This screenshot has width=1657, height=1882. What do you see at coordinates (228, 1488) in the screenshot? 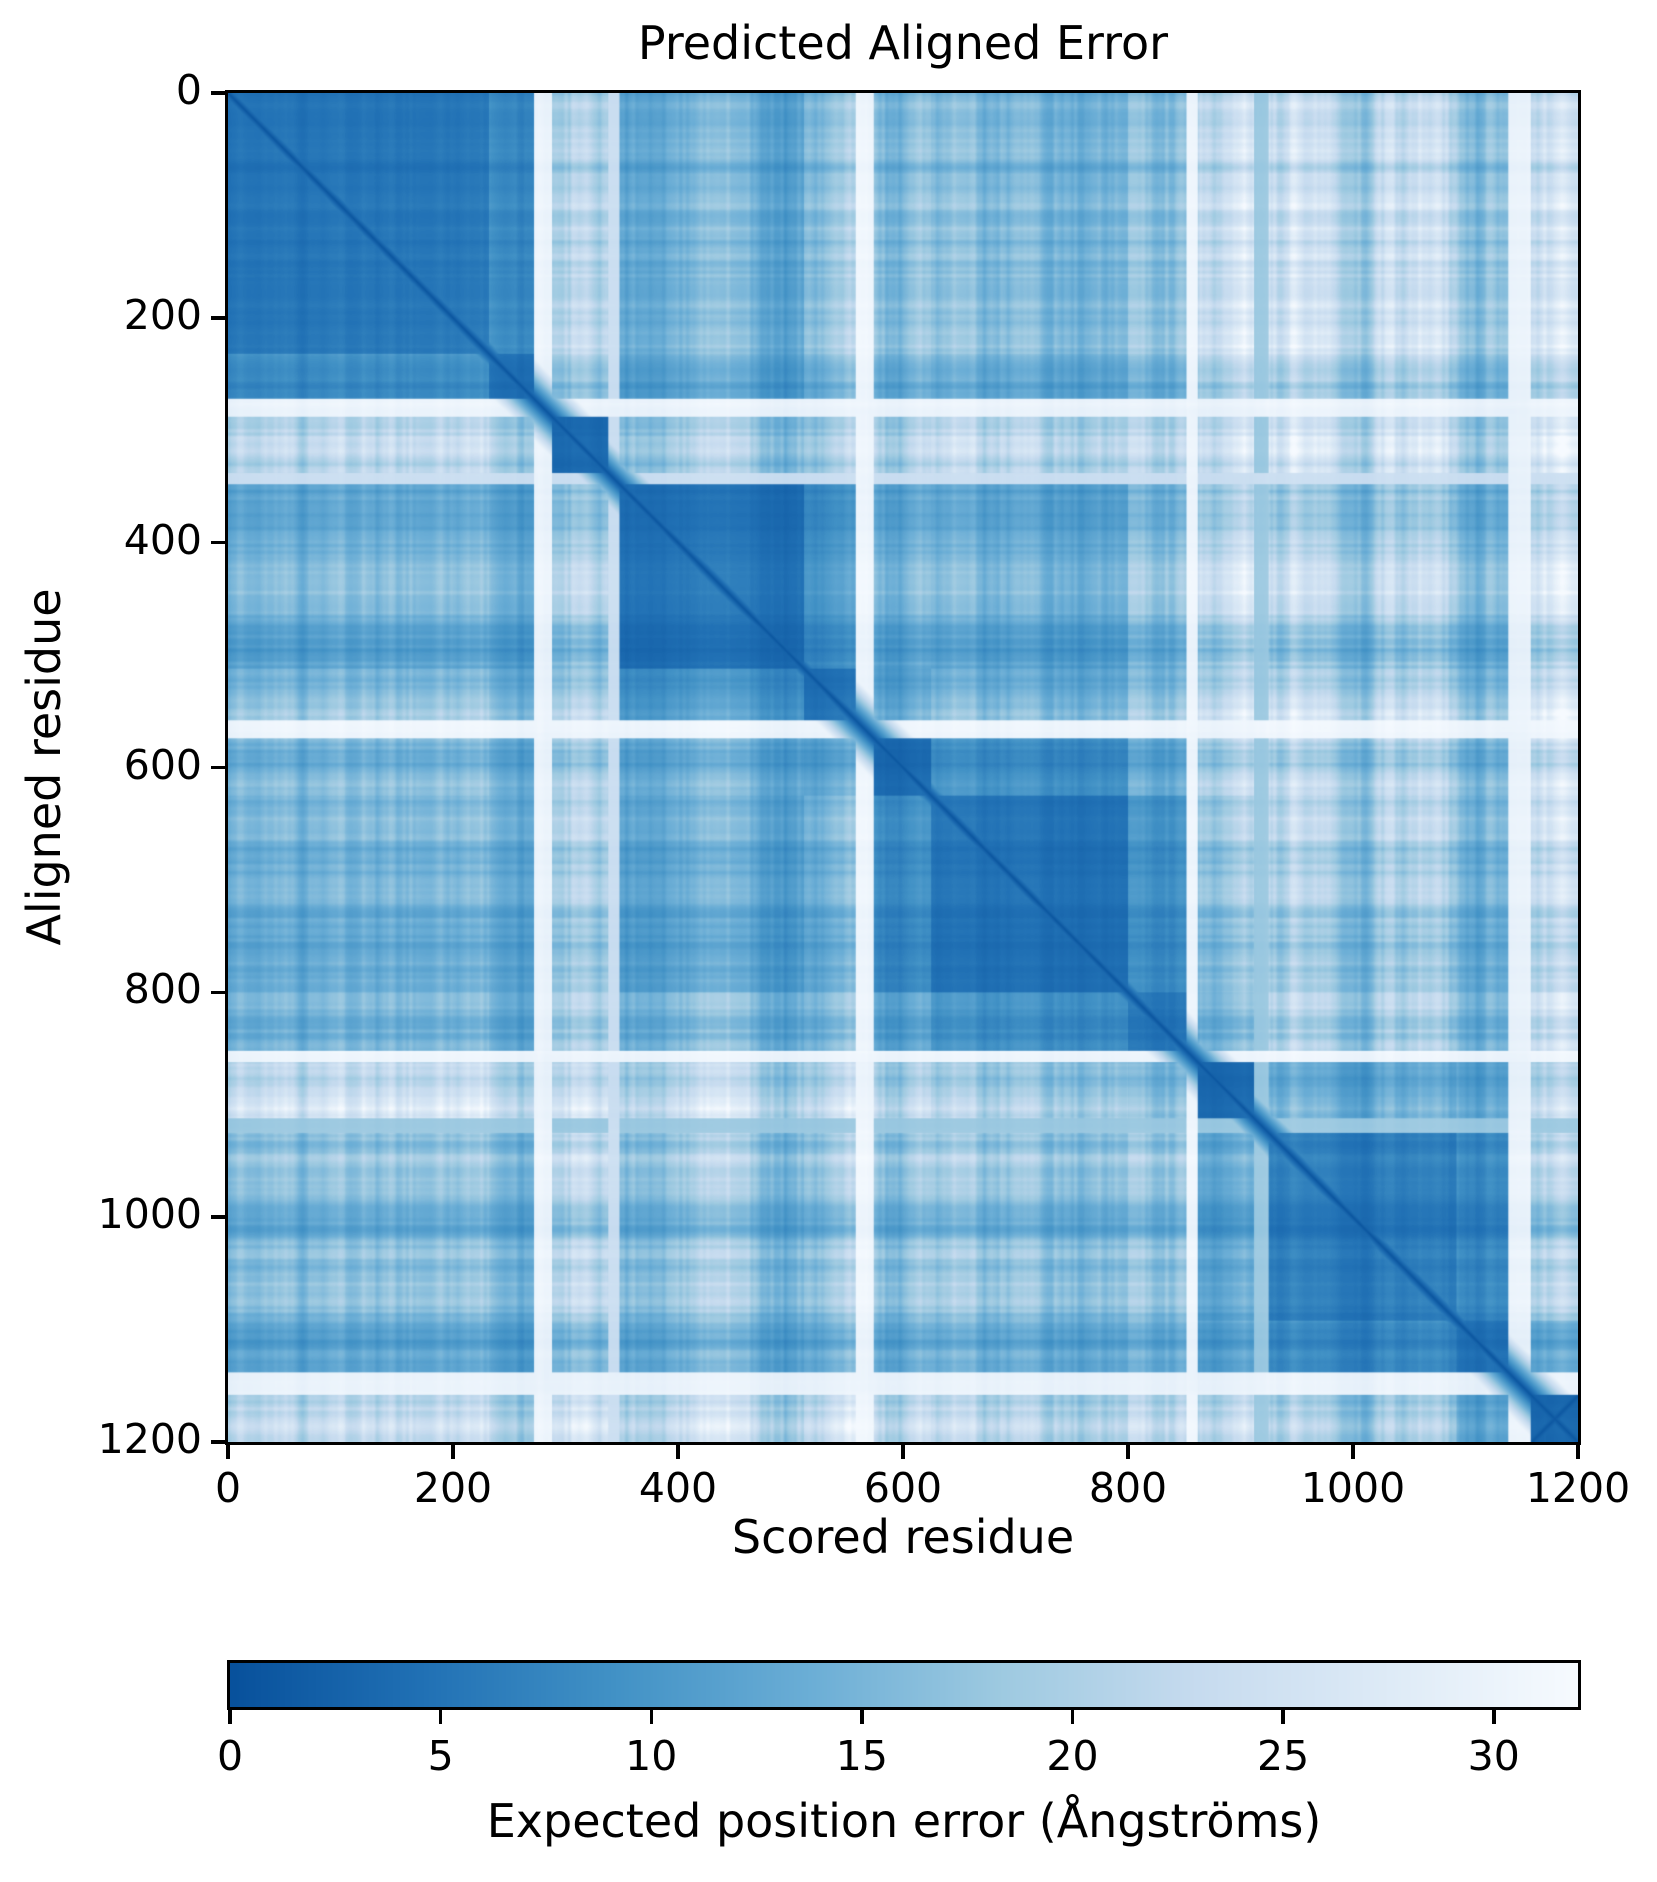
I see `x-tick-label-0: 0` at bounding box center [228, 1488].